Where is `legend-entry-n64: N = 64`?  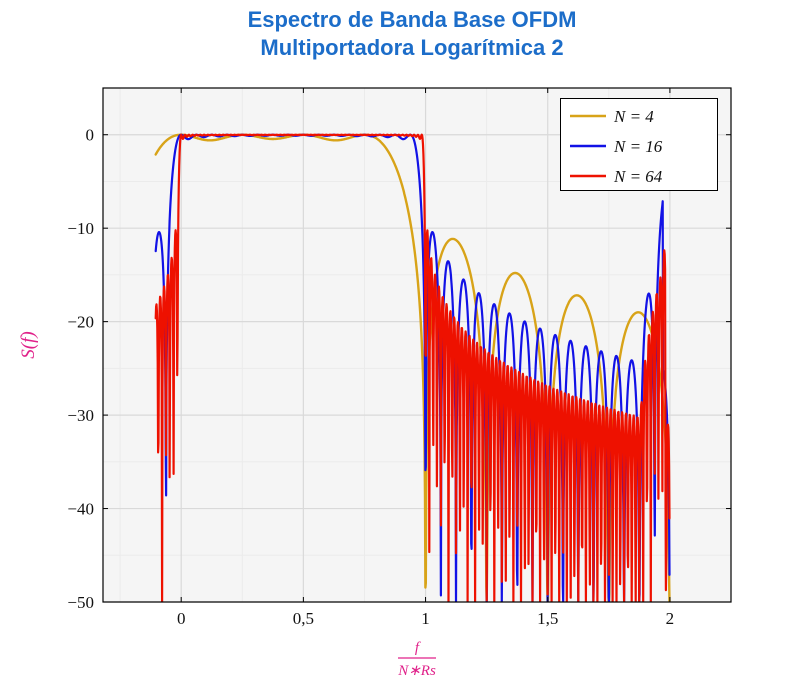
legend-entry-n64: N = 64 is located at coordinates (616, 176).